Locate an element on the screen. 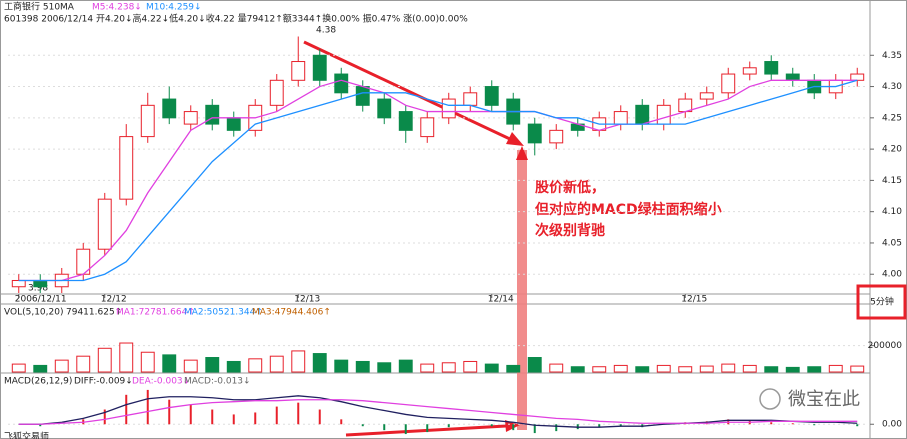 The image size is (907, 439). highlight-bar is located at coordinates (522, 290).